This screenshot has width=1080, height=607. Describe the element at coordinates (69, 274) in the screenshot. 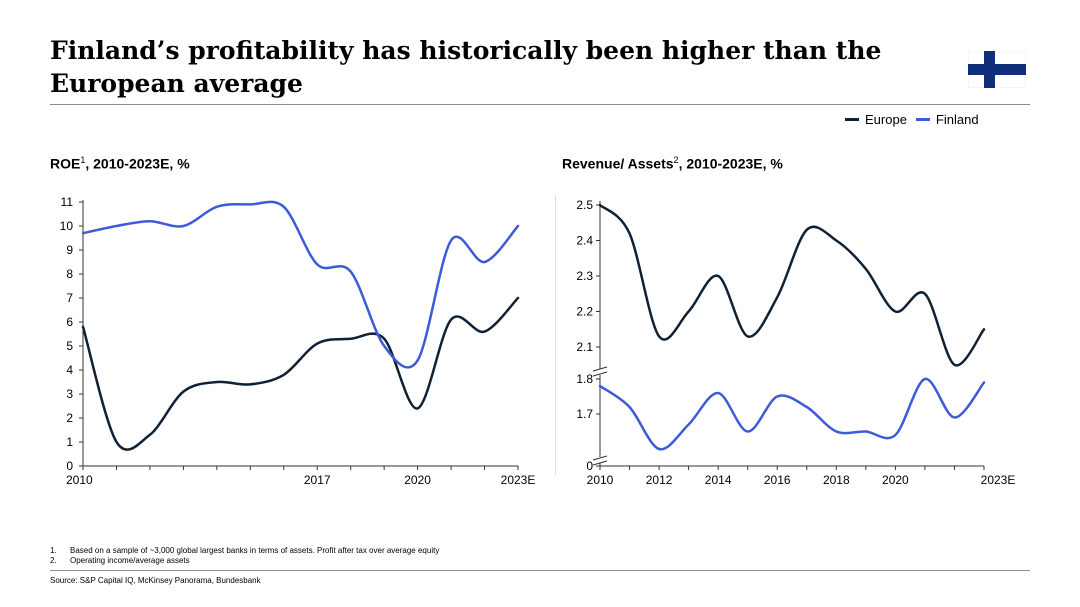

I see `y-tick-label: 8` at that location.